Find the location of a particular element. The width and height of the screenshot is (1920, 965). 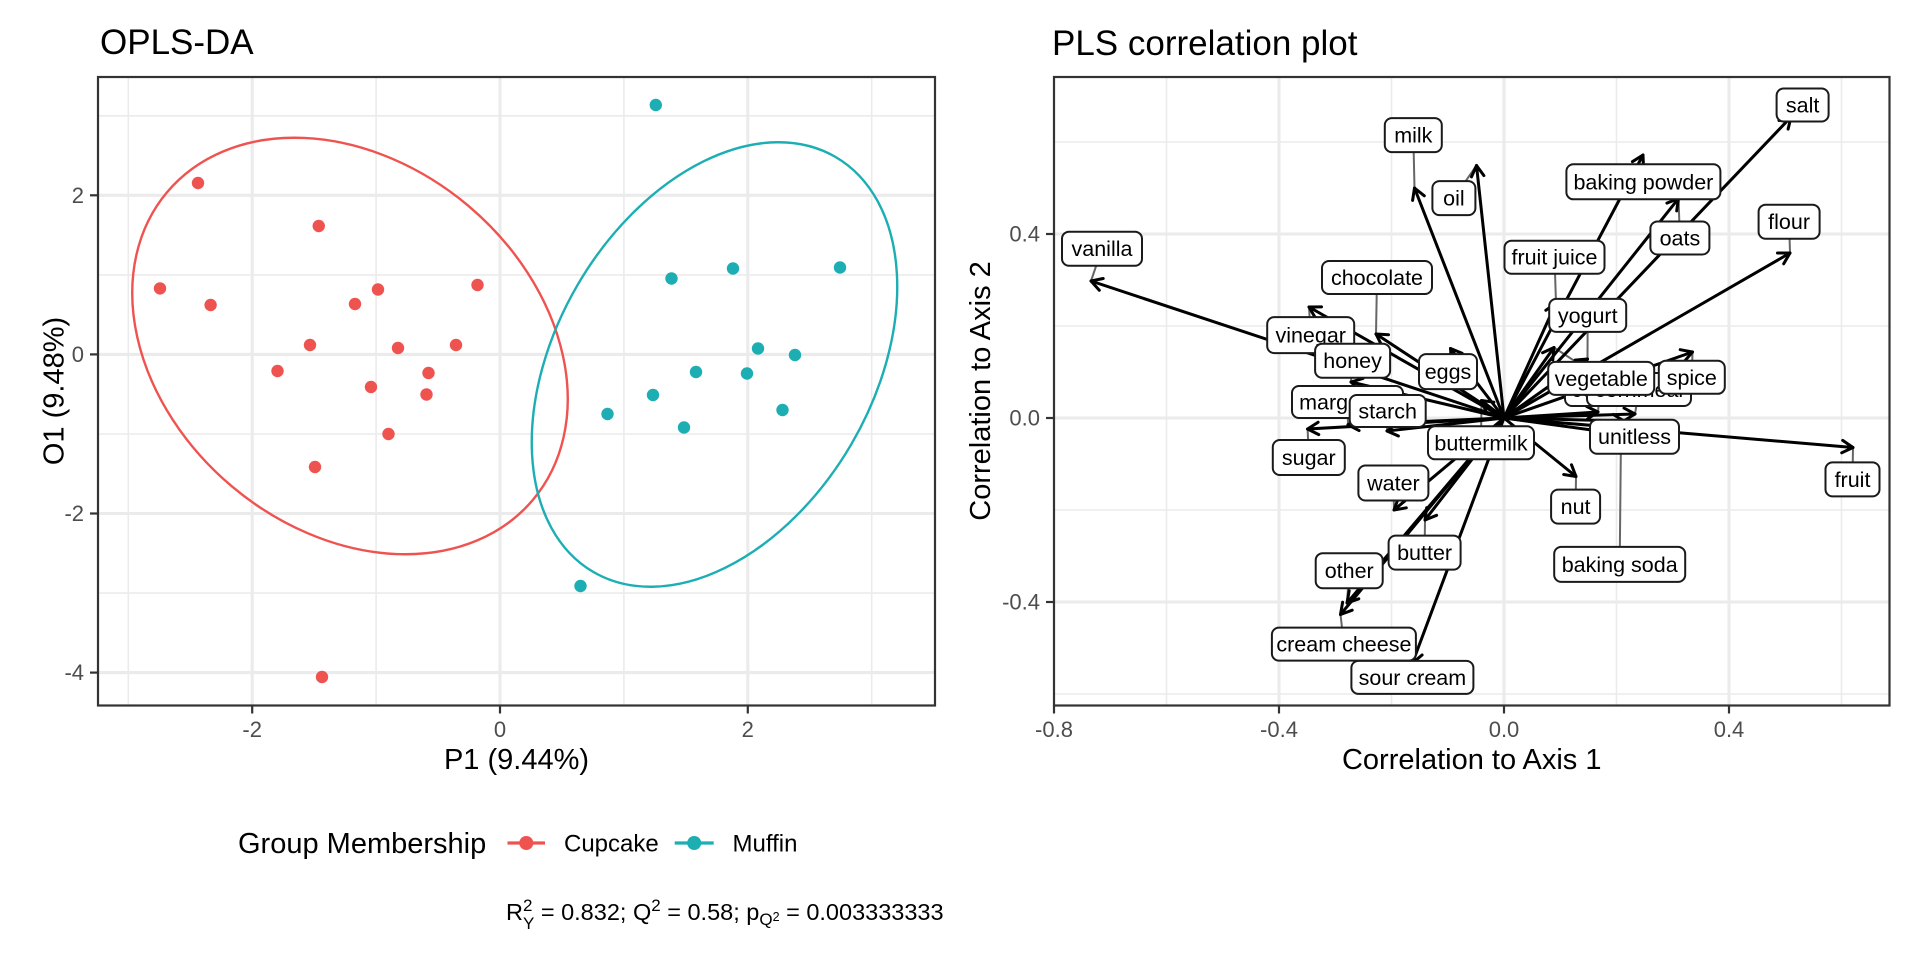

svg-text: oats is located at coordinates (1680, 239).